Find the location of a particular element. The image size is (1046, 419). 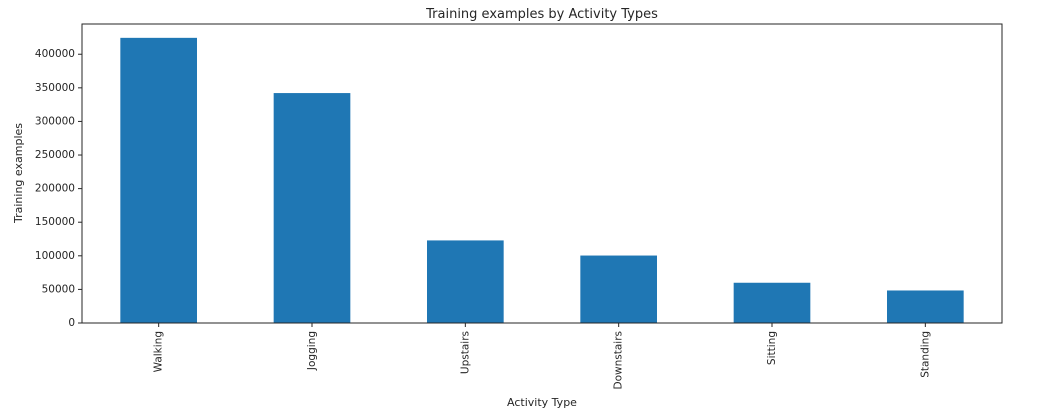

bar-walking is located at coordinates (158, 180).